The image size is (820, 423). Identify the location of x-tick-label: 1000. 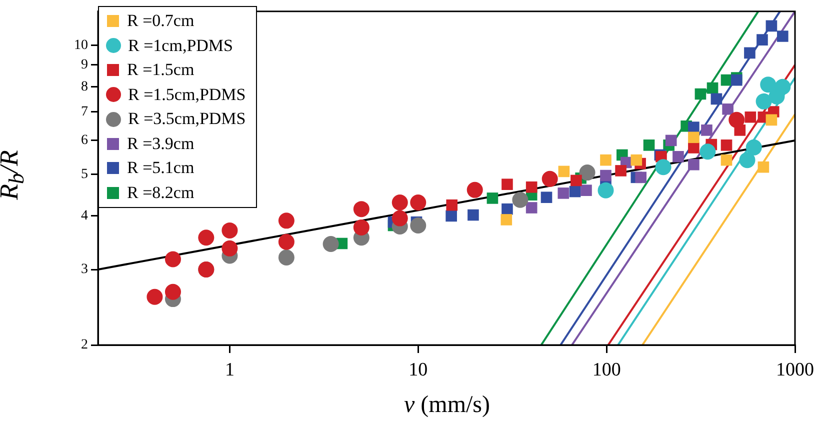
(795, 369).